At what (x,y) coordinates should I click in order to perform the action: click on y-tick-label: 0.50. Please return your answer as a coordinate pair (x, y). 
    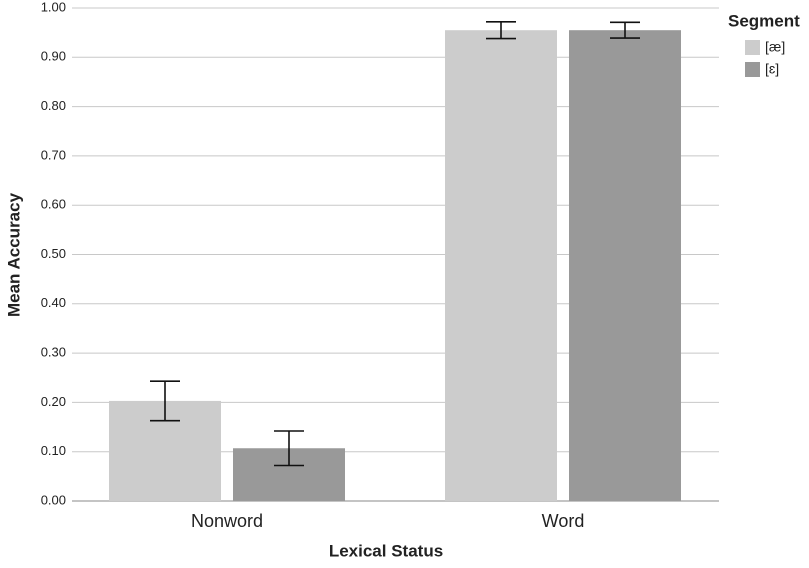
    Looking at the image, I should click on (53, 253).